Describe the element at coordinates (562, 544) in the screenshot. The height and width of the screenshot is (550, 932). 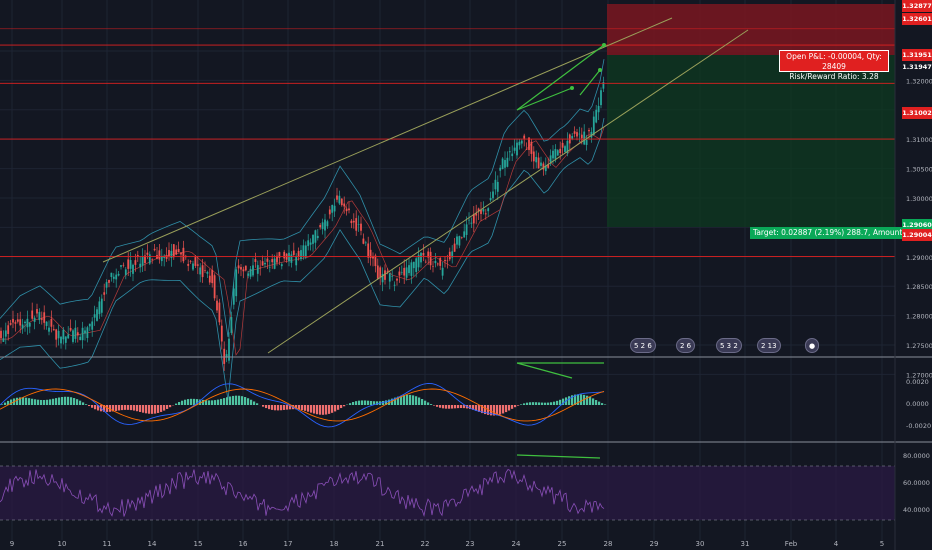
I see `time-label: 25` at that location.